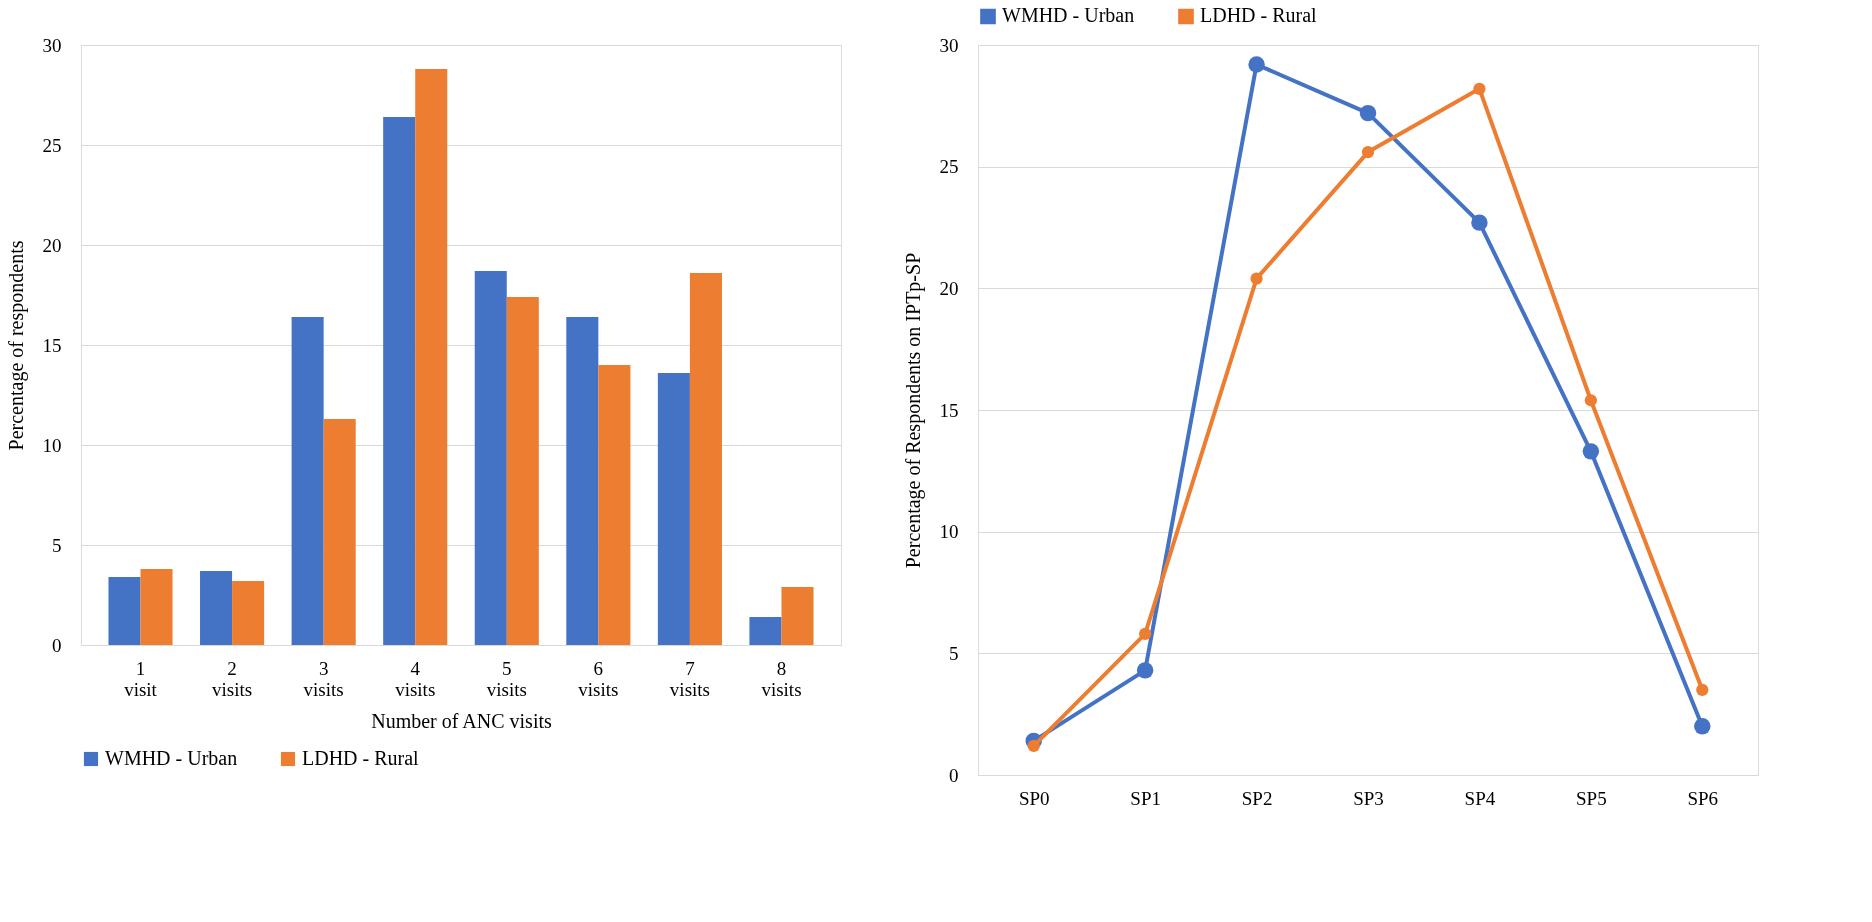 This screenshot has width=1872, height=922. I want to click on y-axis-title: Percentage of respondents, so click(16, 345).